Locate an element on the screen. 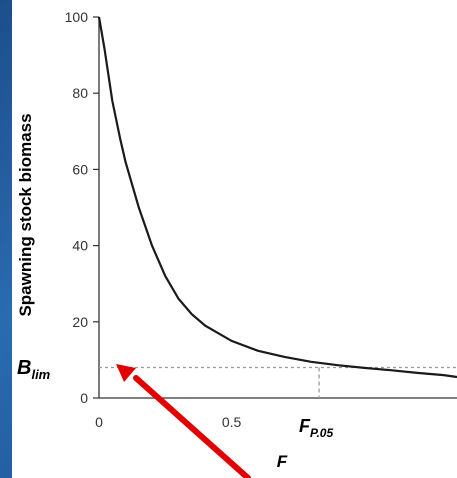 The image size is (457, 478). y-tick-label: 100 is located at coordinates (77, 17).